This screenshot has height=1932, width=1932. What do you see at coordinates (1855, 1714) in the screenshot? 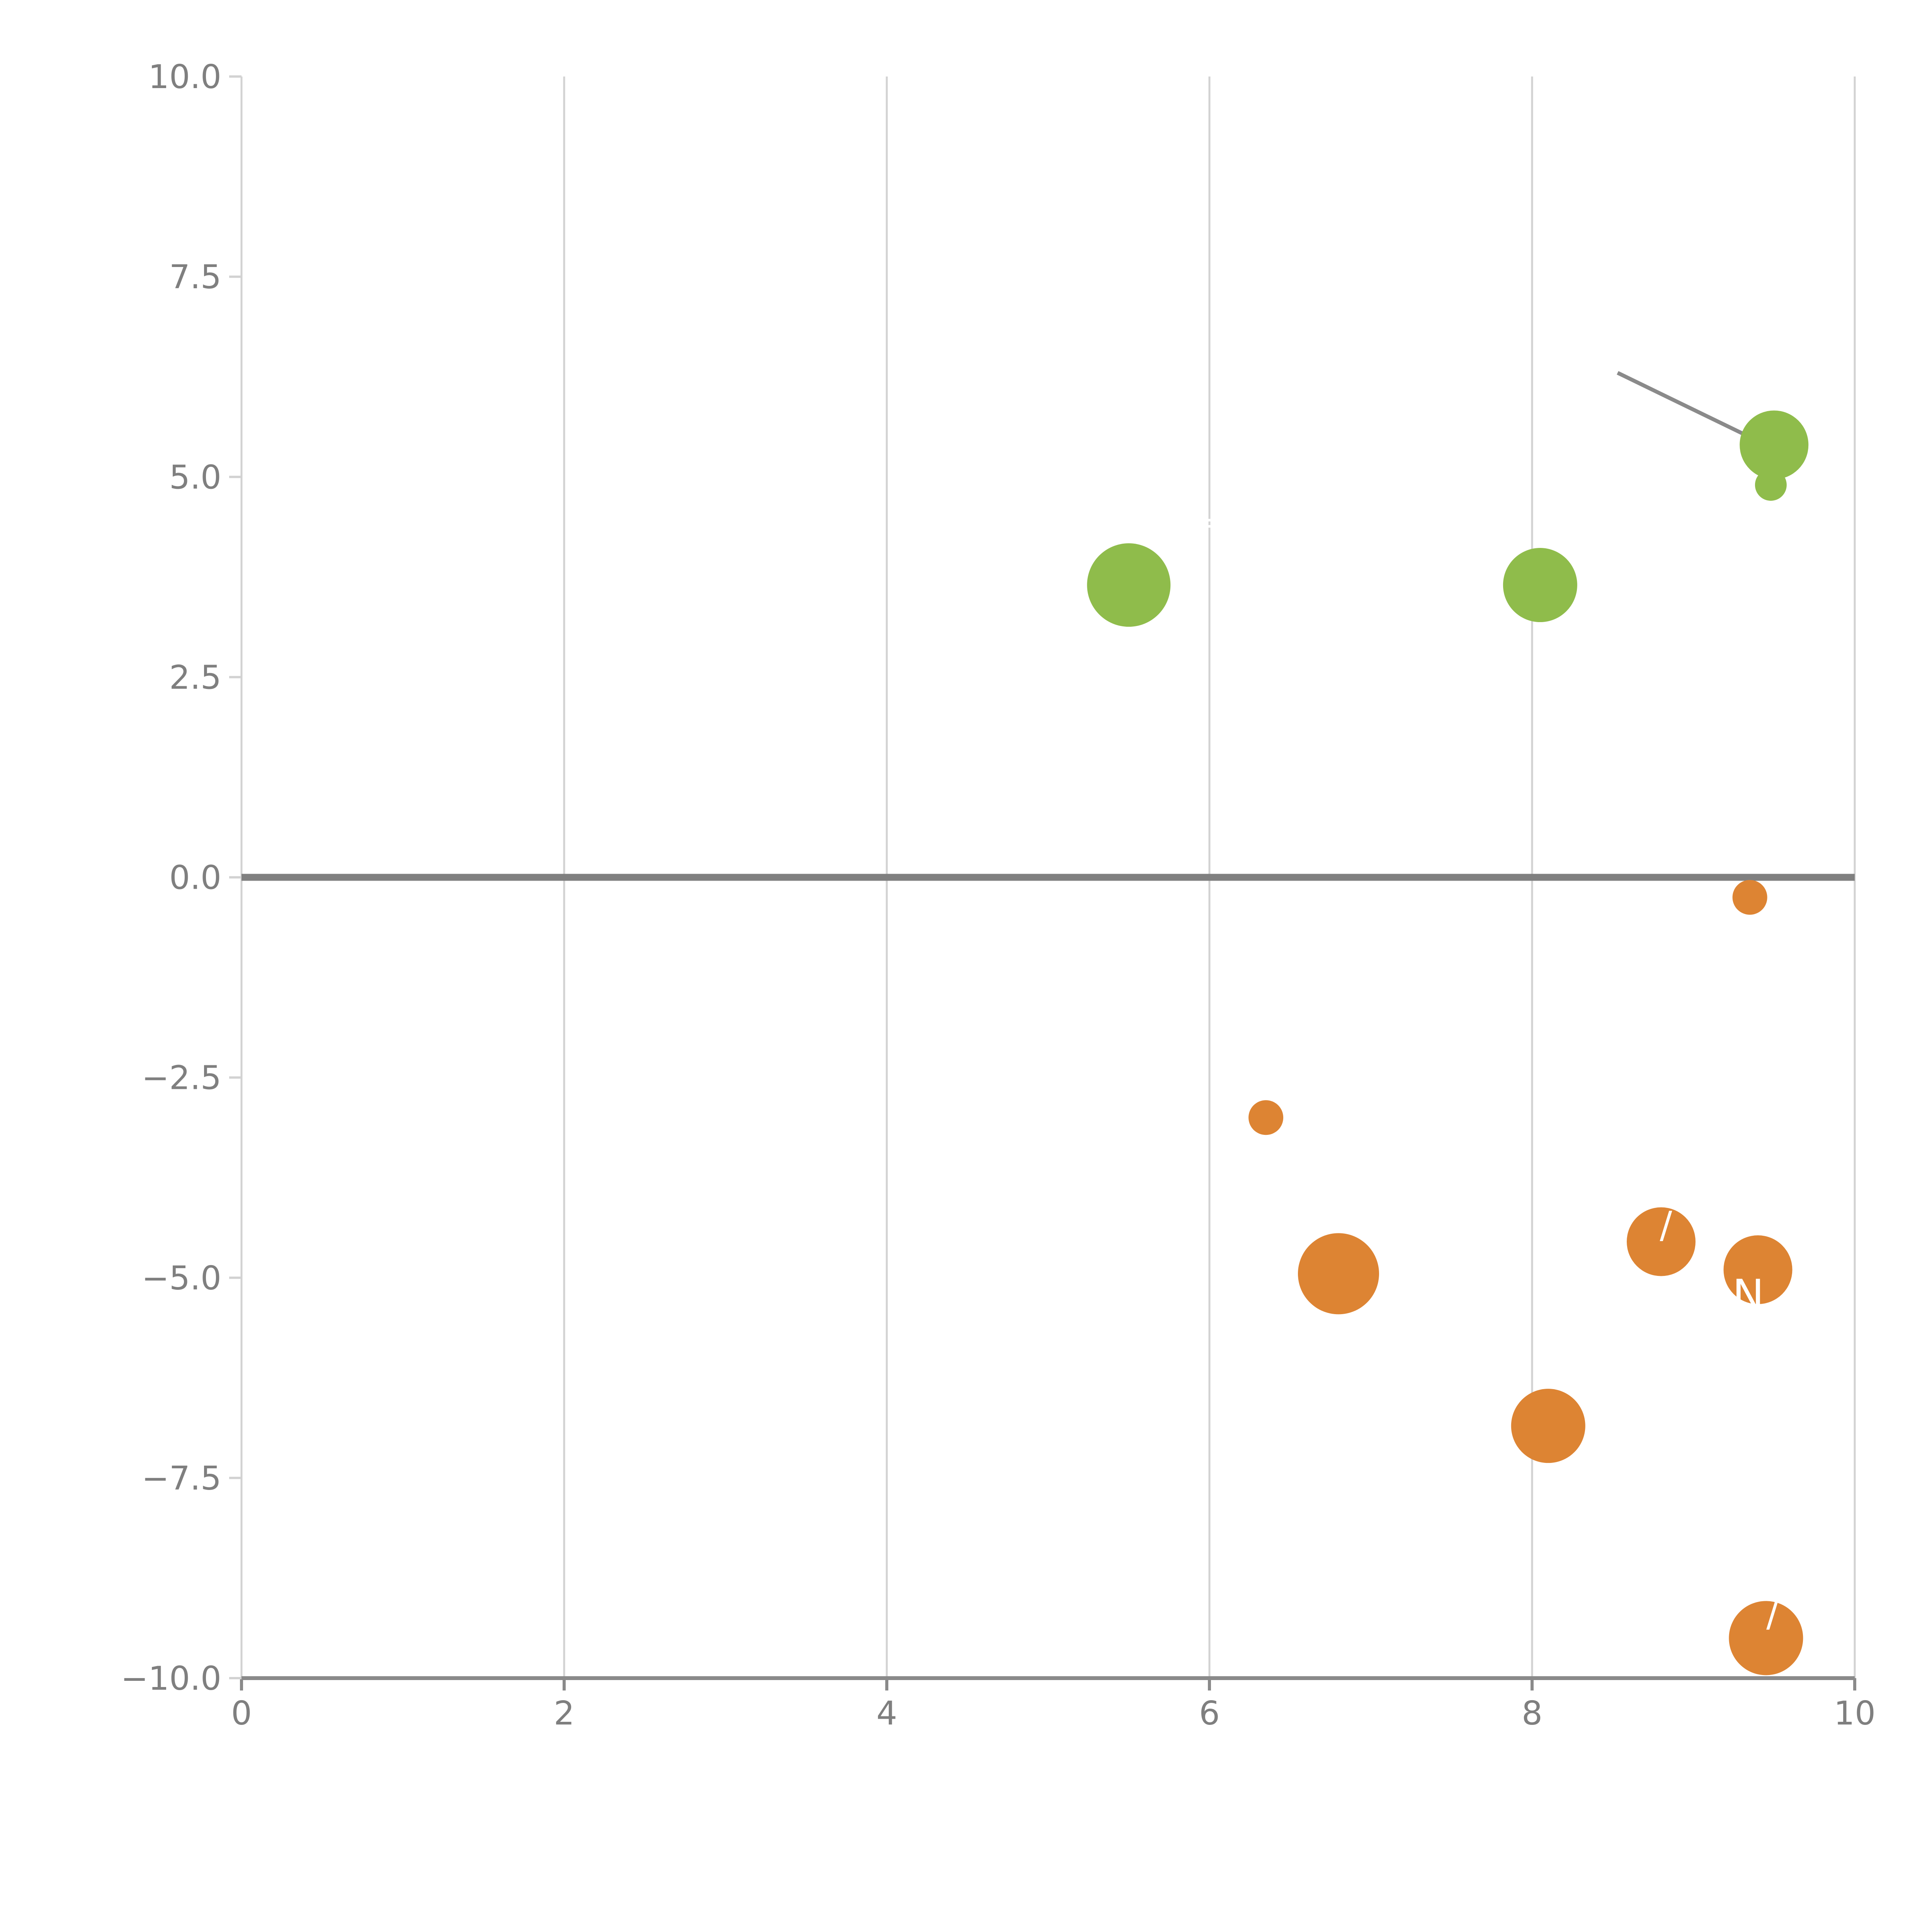
I see `x-axis-tick-label: 10` at bounding box center [1855, 1714].